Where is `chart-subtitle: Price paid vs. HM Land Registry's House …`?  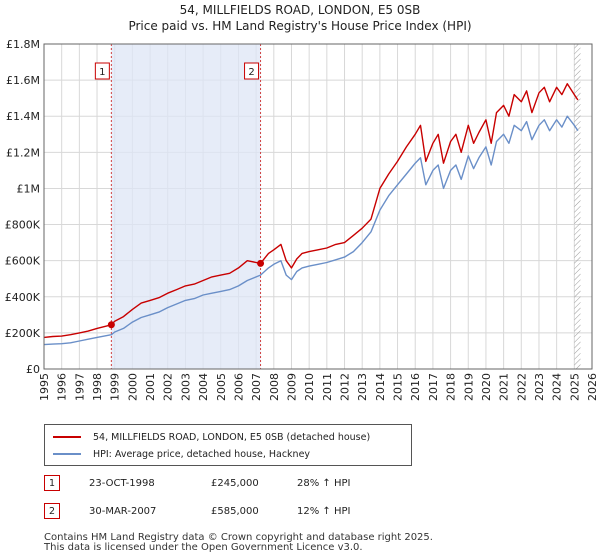 chart-subtitle: Price paid vs. HM Land Registry's House … is located at coordinates (300, 26).